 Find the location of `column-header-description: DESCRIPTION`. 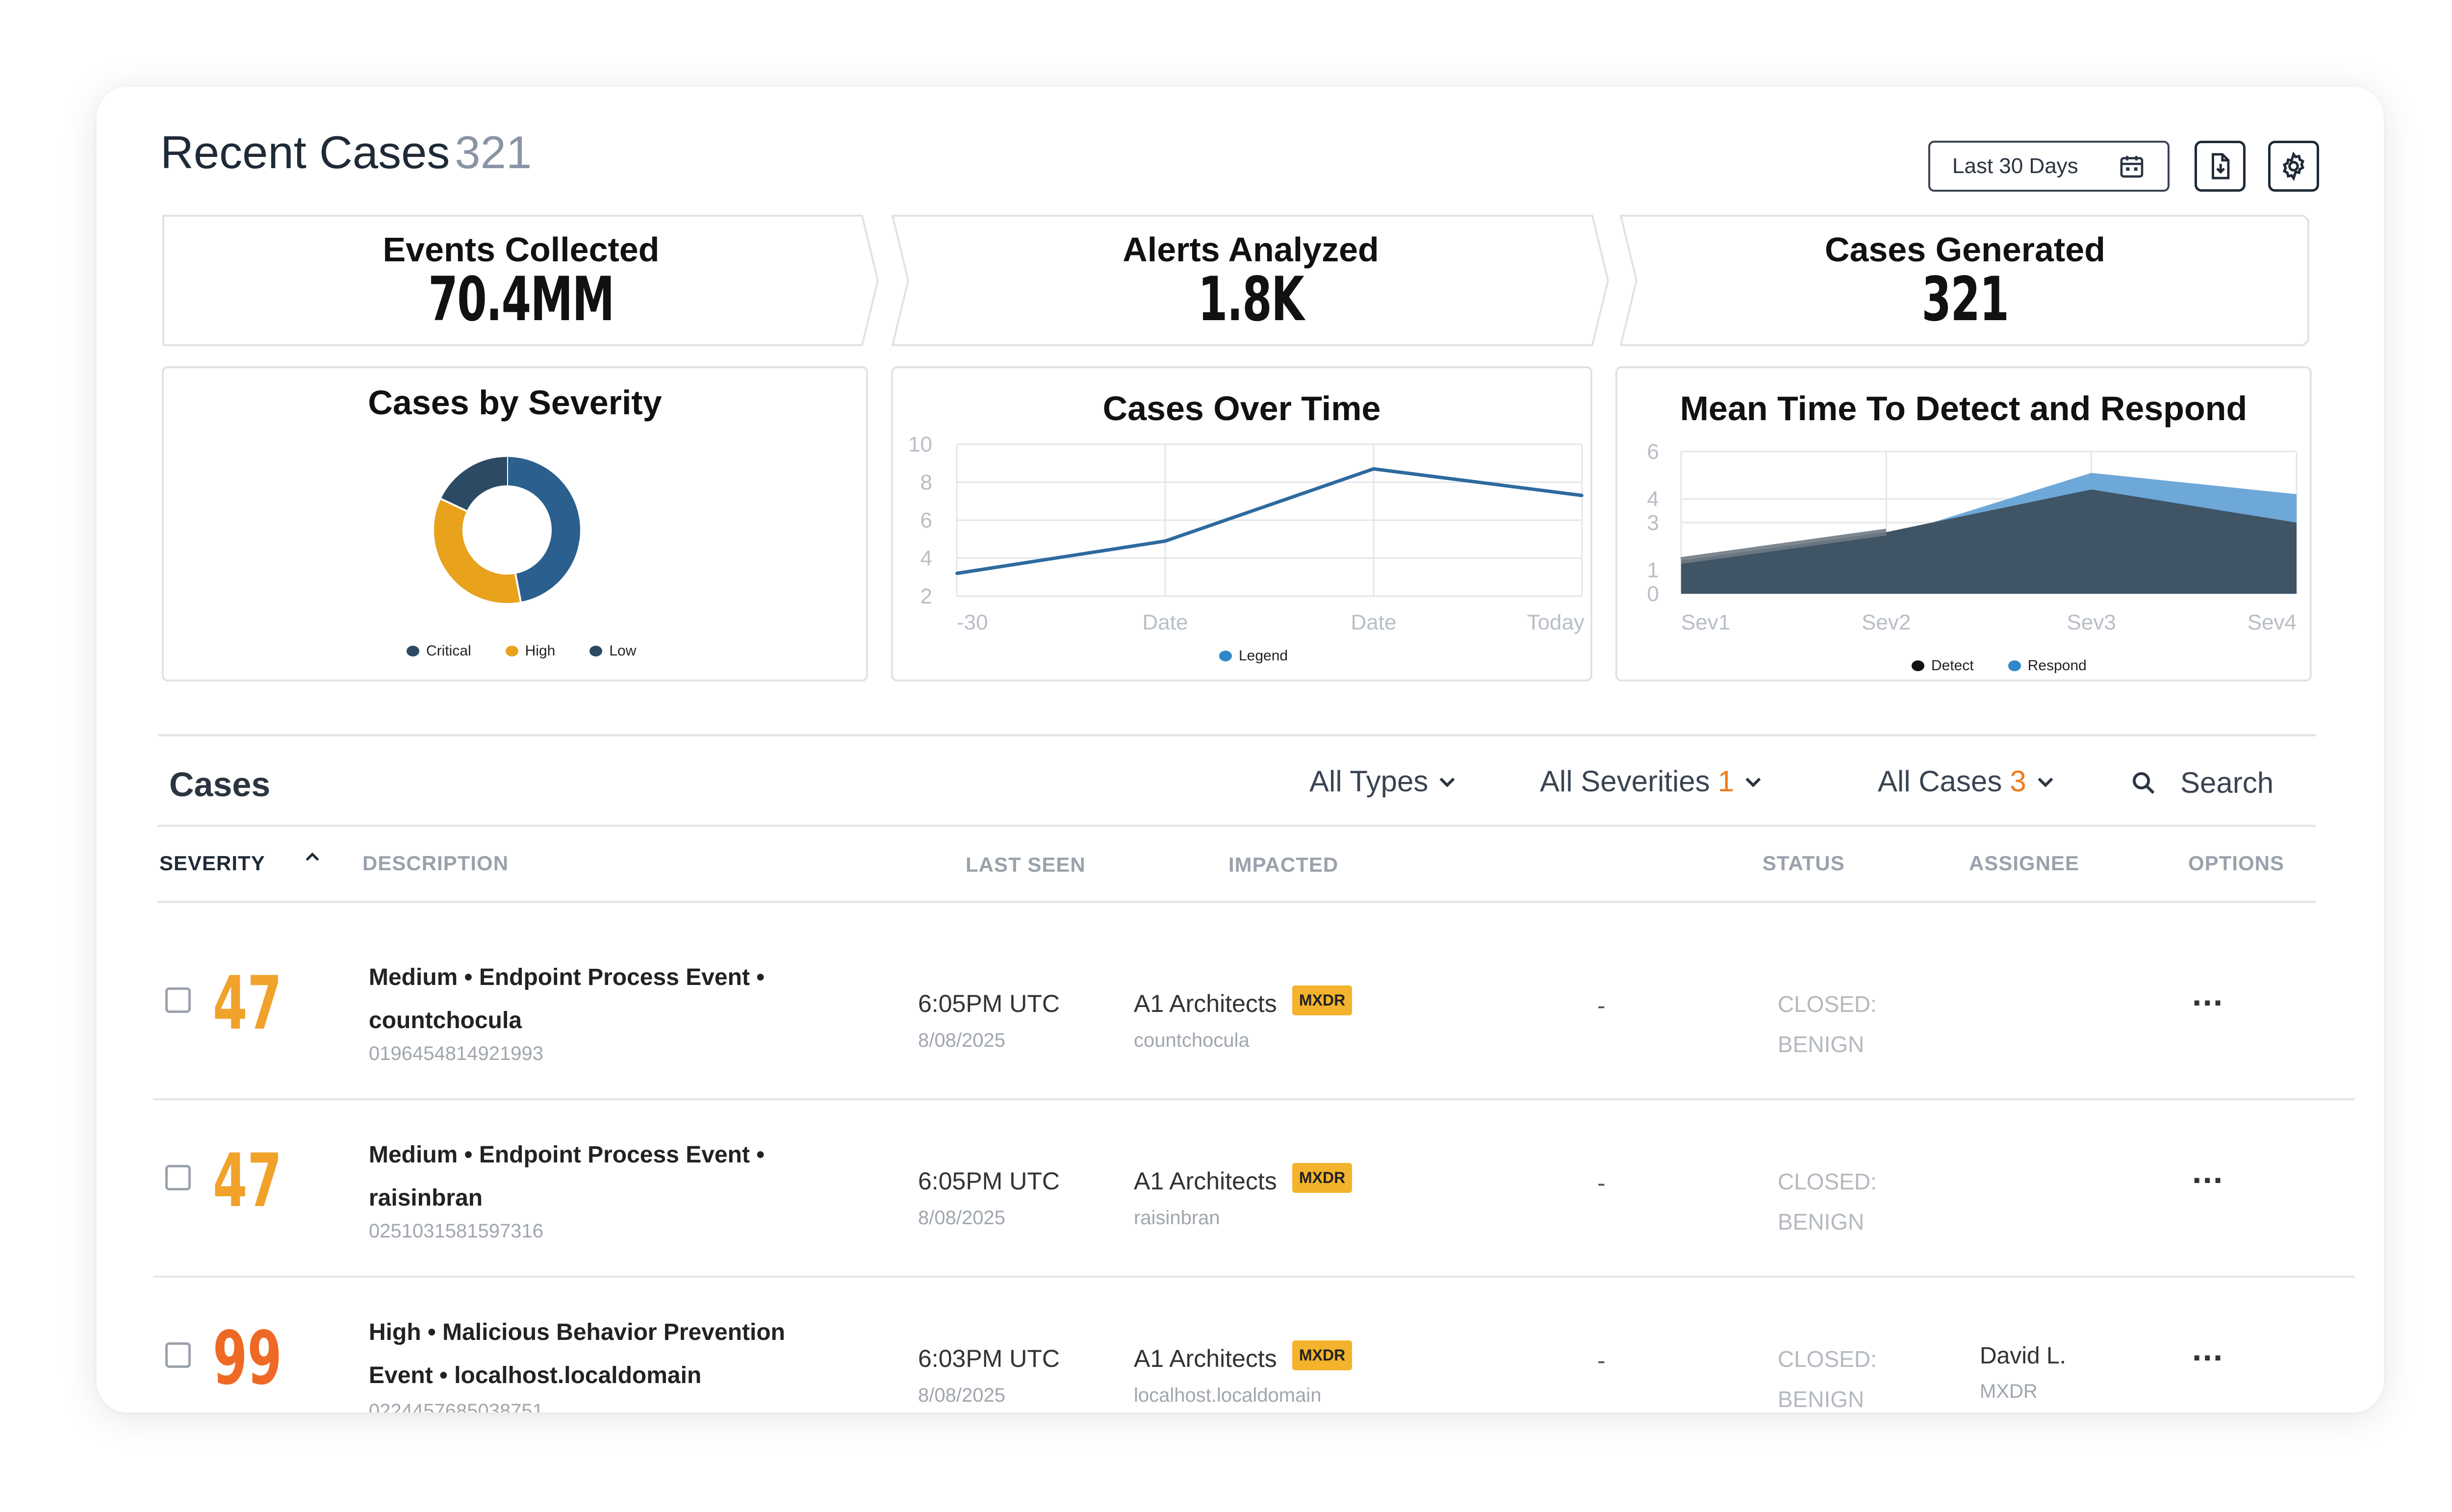

column-header-description: DESCRIPTION is located at coordinates (435, 863).